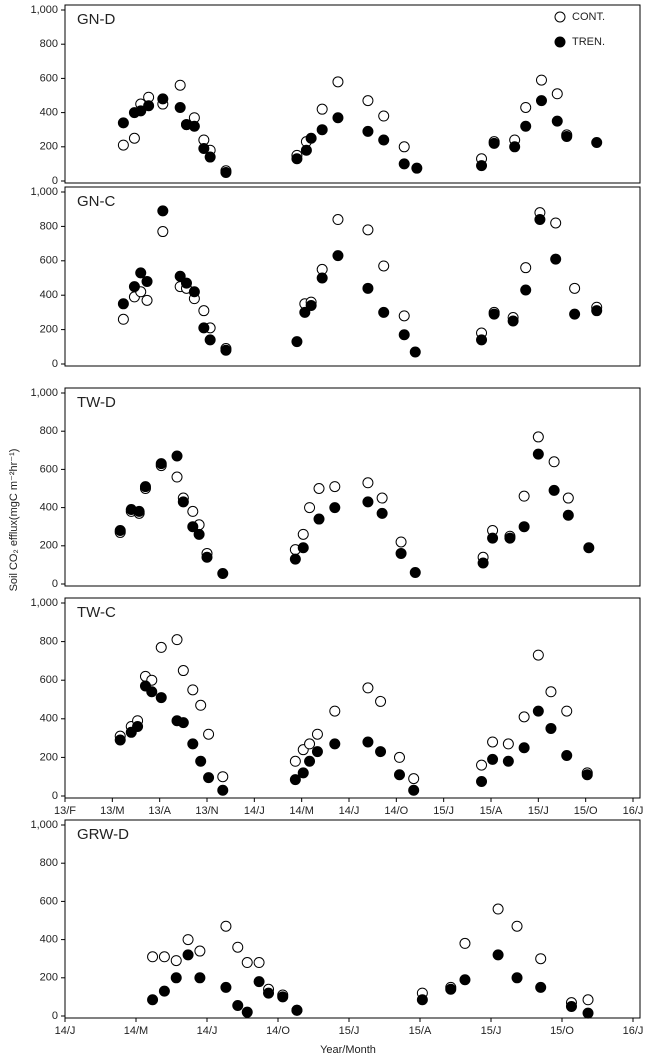 The width and height of the screenshot is (656, 1064). Describe the element at coordinates (206, 811) in the screenshot. I see `x-tick-label: 13/N` at that location.